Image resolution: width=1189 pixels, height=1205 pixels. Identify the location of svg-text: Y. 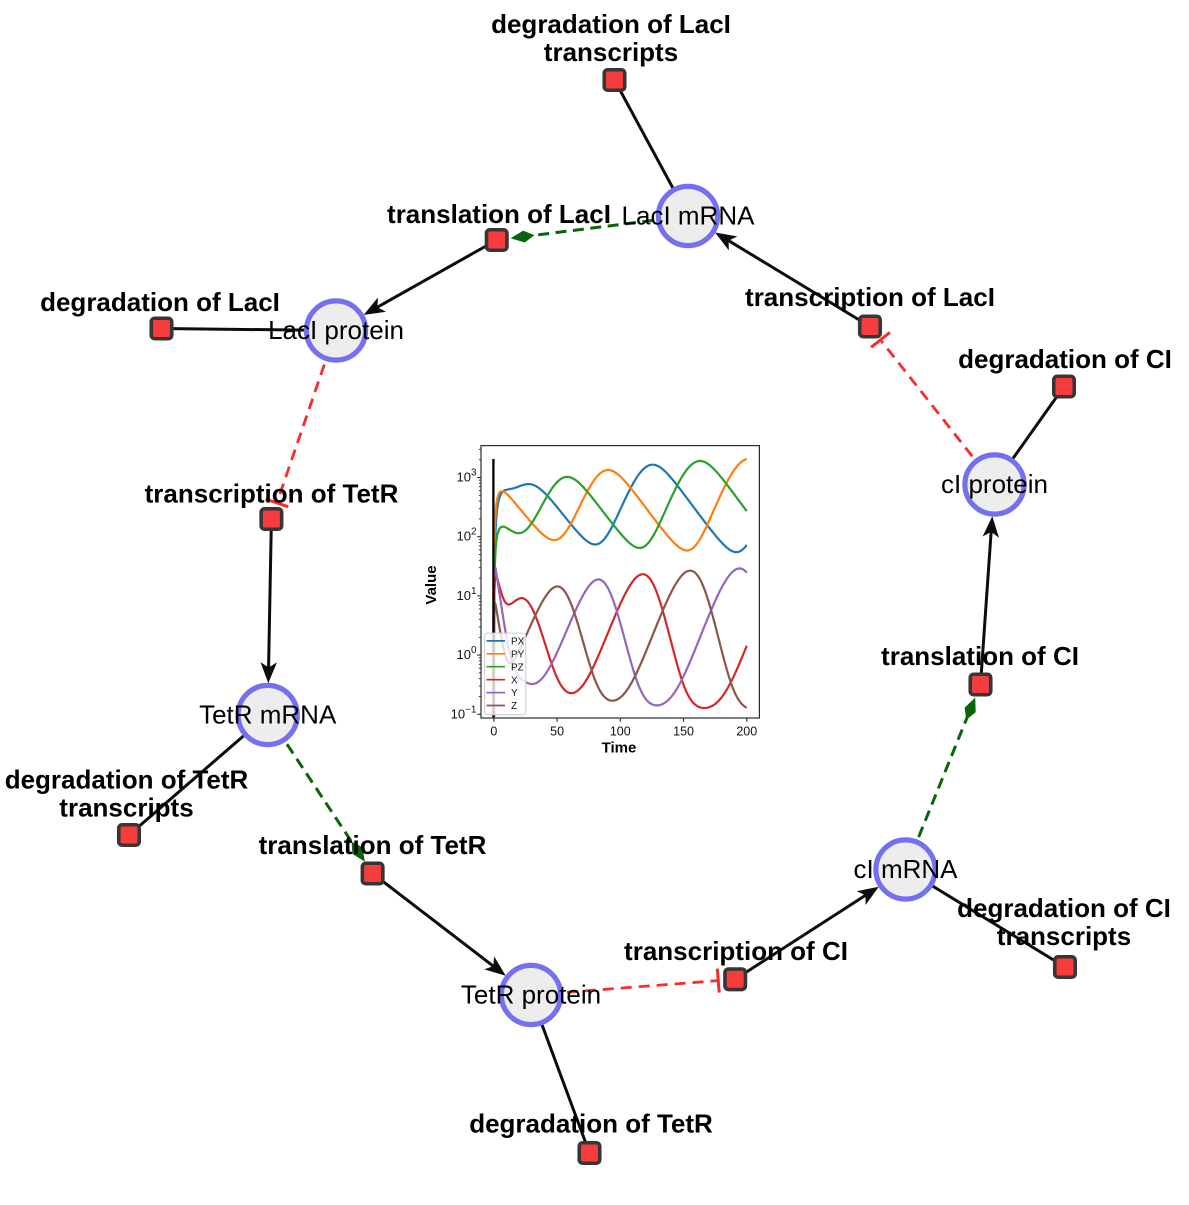
(514, 693).